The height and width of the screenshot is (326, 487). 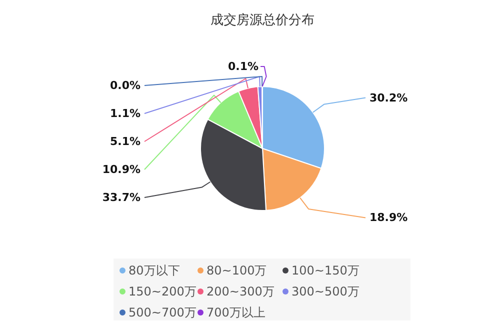 I want to click on data-label: 5.1%, so click(x=125, y=141).